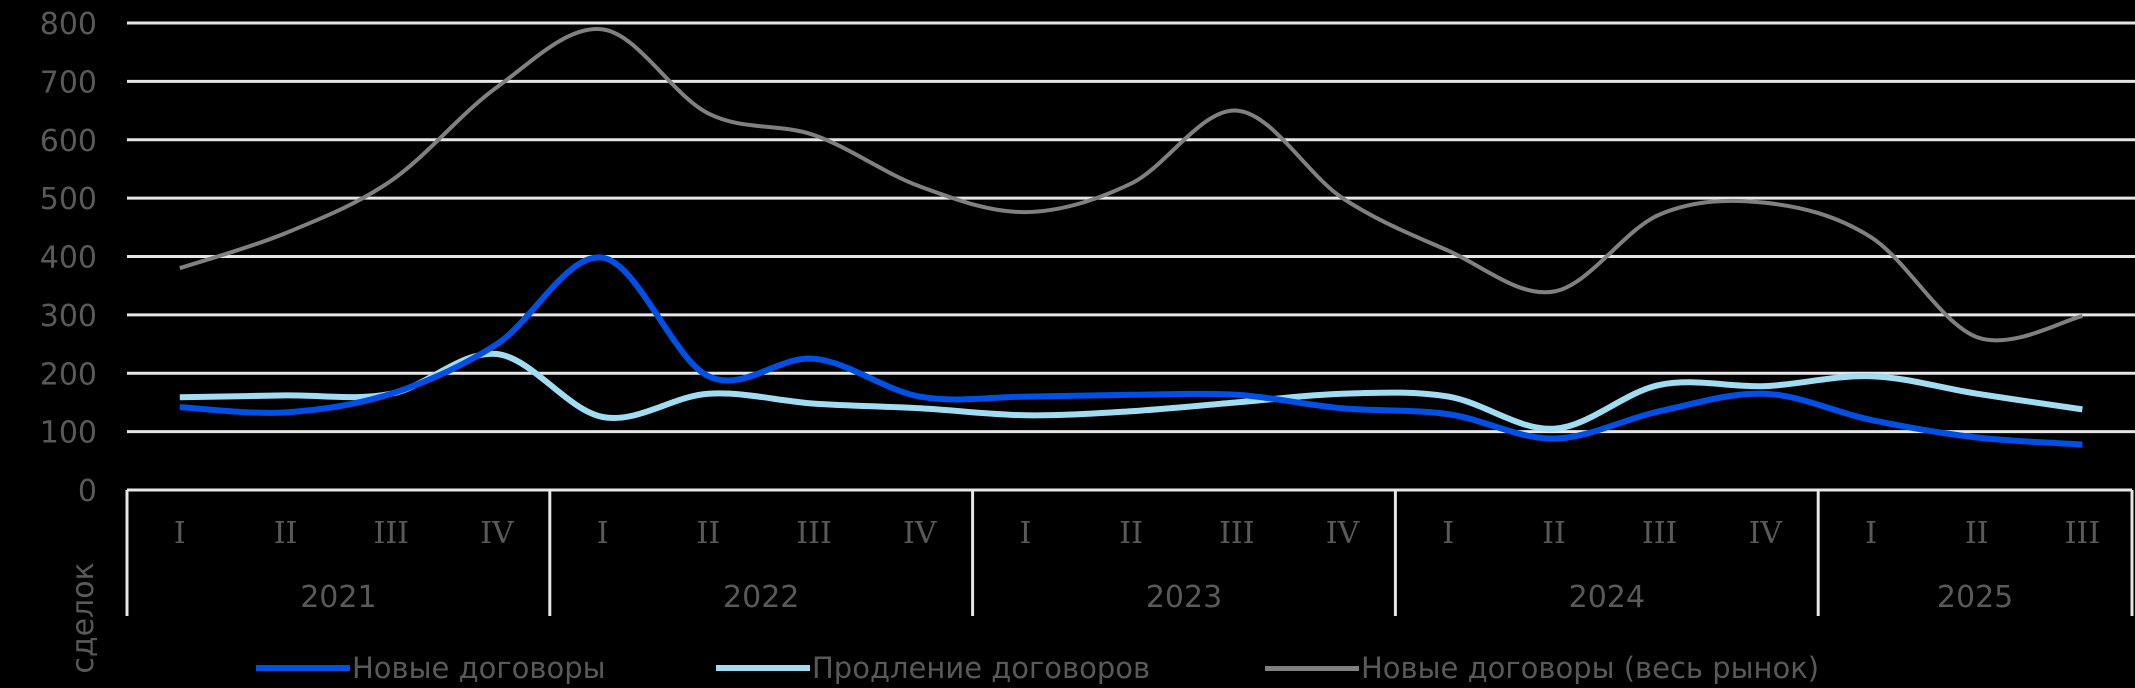  What do you see at coordinates (1607, 597) in the screenshot?
I see `x-year-label: 2024` at bounding box center [1607, 597].